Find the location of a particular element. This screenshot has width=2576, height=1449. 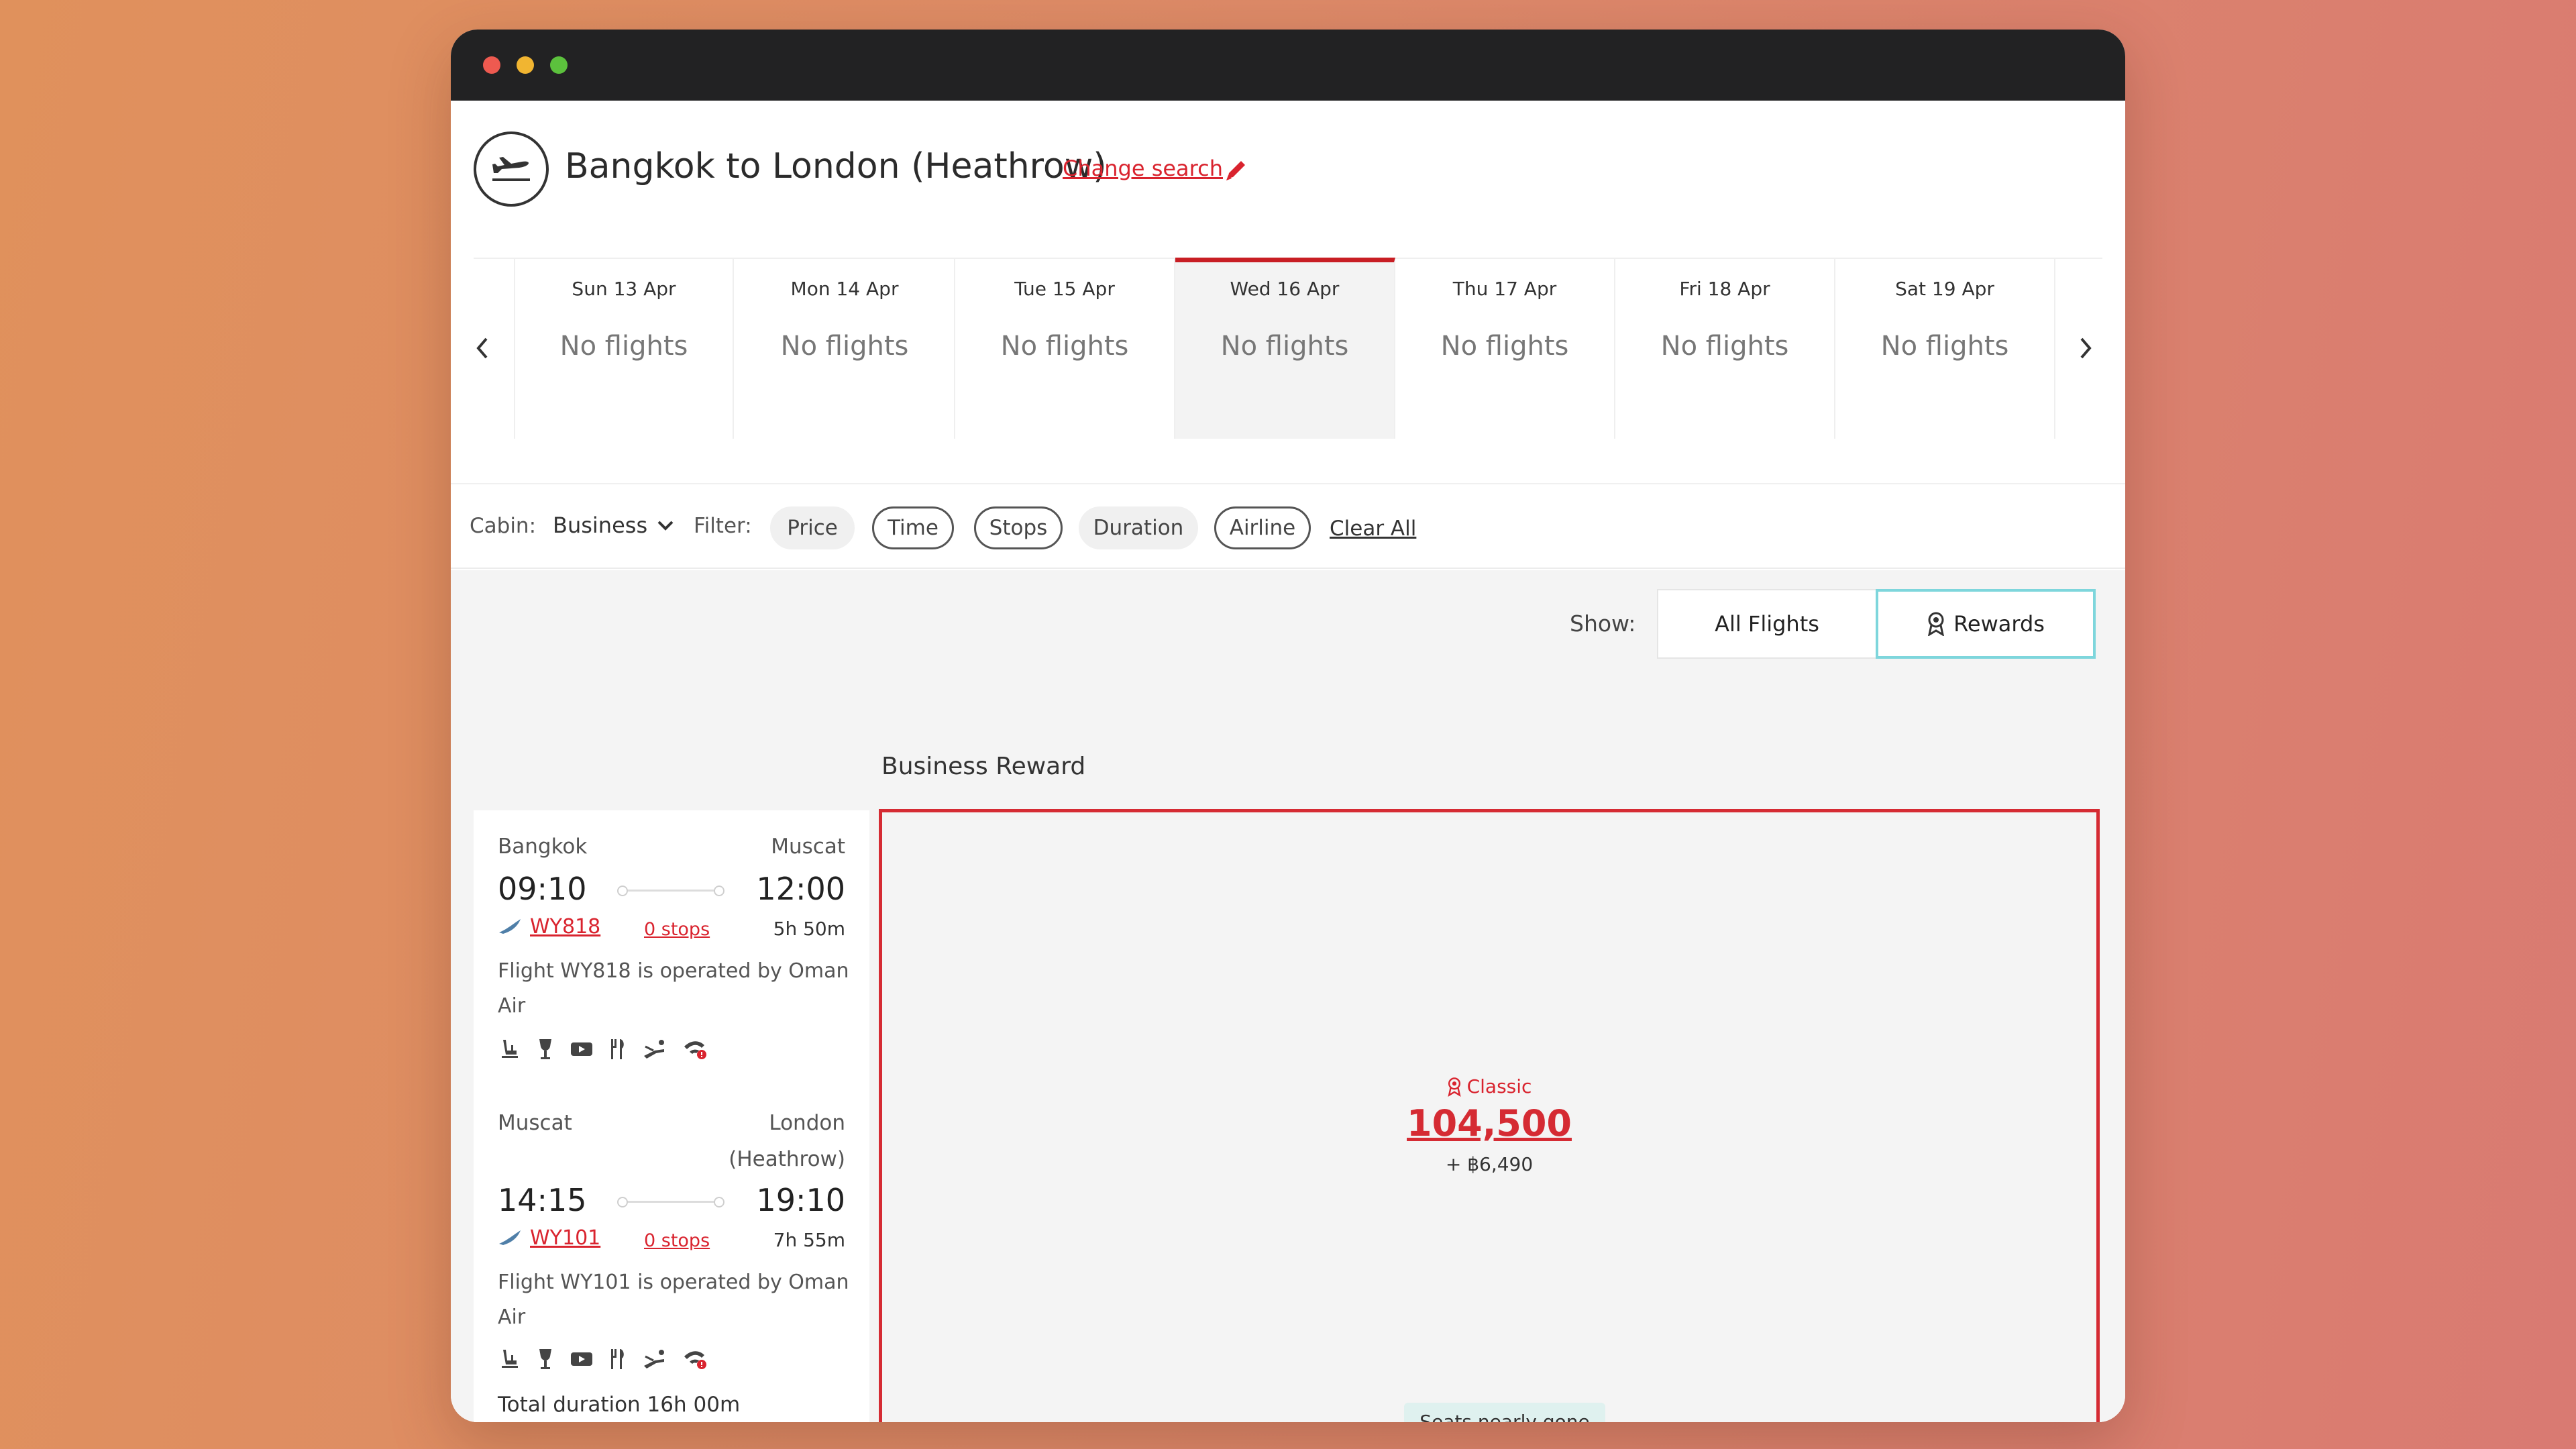

reward-cash-surcharge: + ฿6,490 is located at coordinates (1489, 1164).